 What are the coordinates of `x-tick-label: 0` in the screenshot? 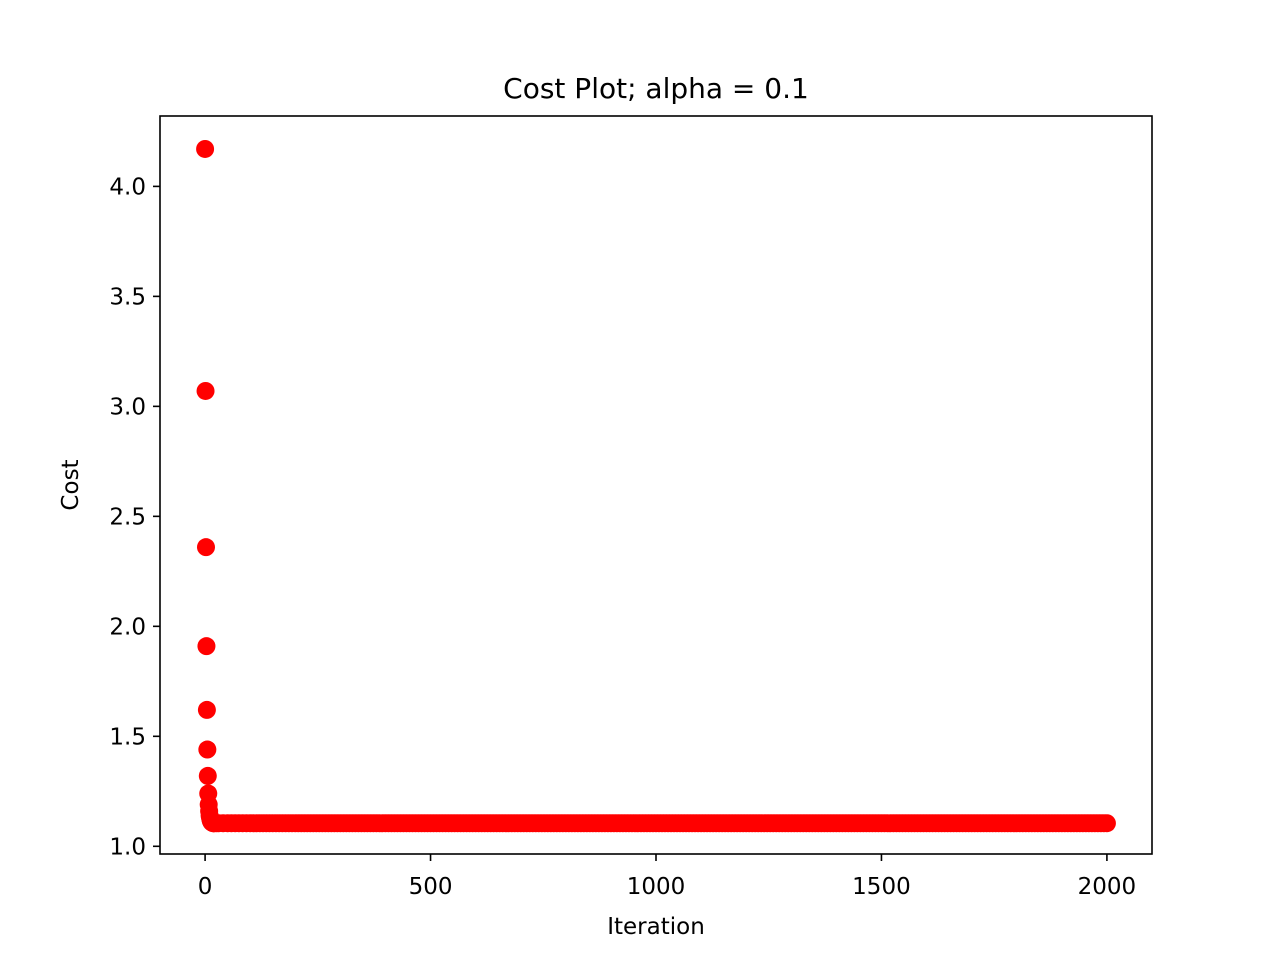 It's located at (205, 887).